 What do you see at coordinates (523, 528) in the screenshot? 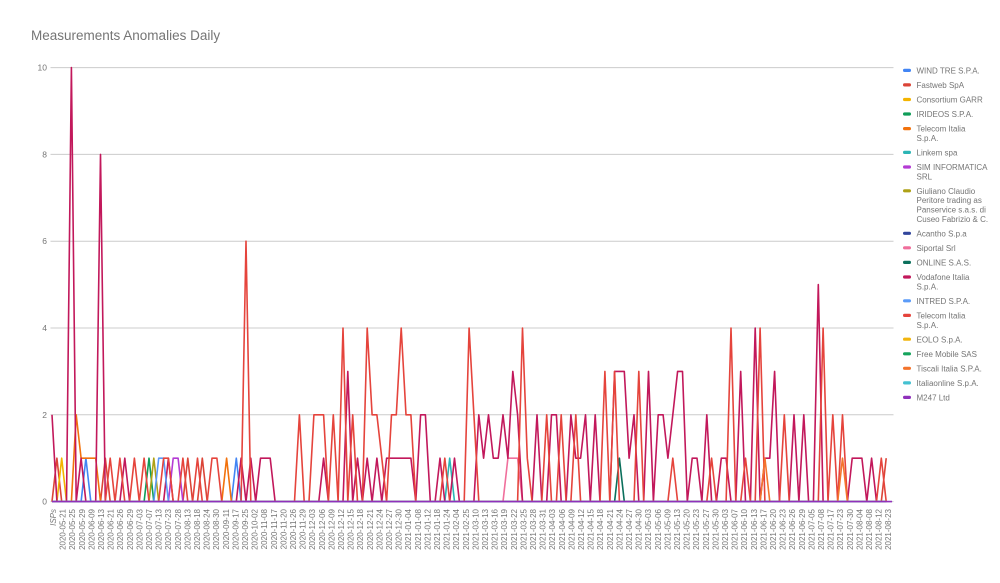
I see `svg-text: 2021-03-25` at bounding box center [523, 528].